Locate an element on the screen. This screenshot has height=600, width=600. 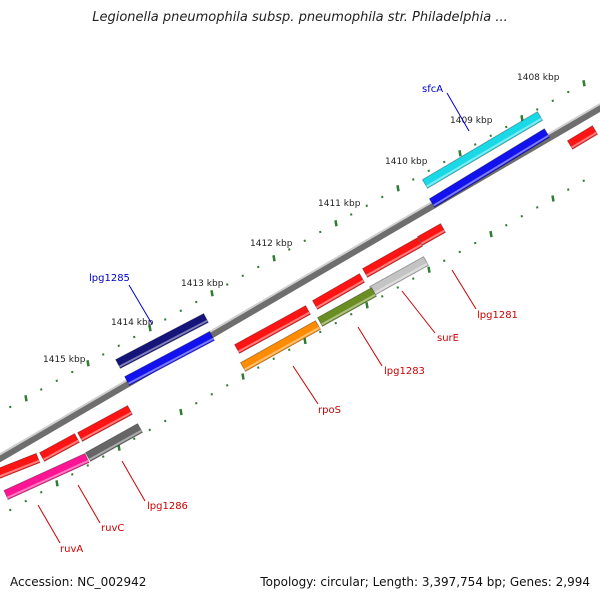
gene-upper-d is located at coordinates (272, 329).